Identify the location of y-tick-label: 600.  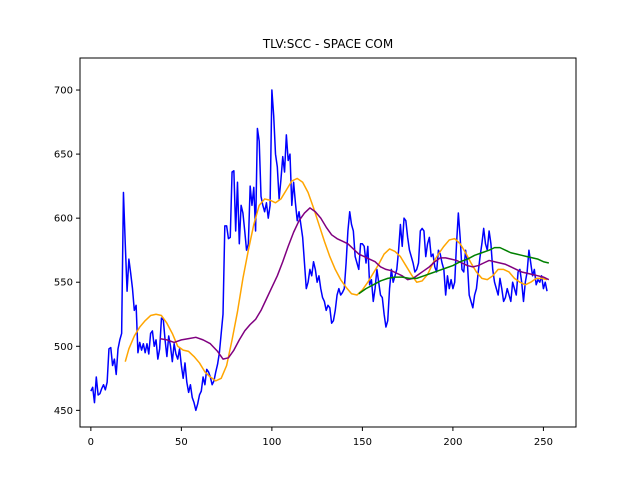
(63, 219).